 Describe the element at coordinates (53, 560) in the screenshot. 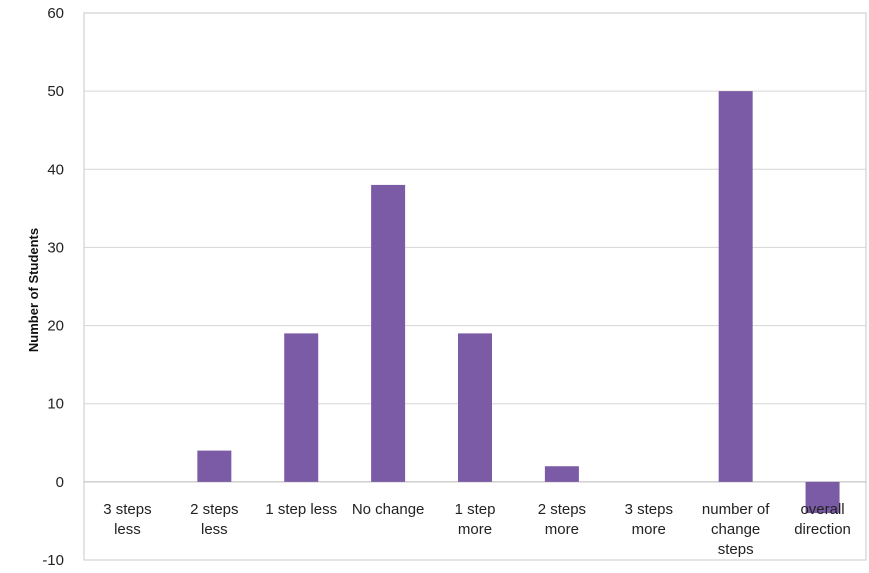

I see `y-tick-label: -10` at that location.